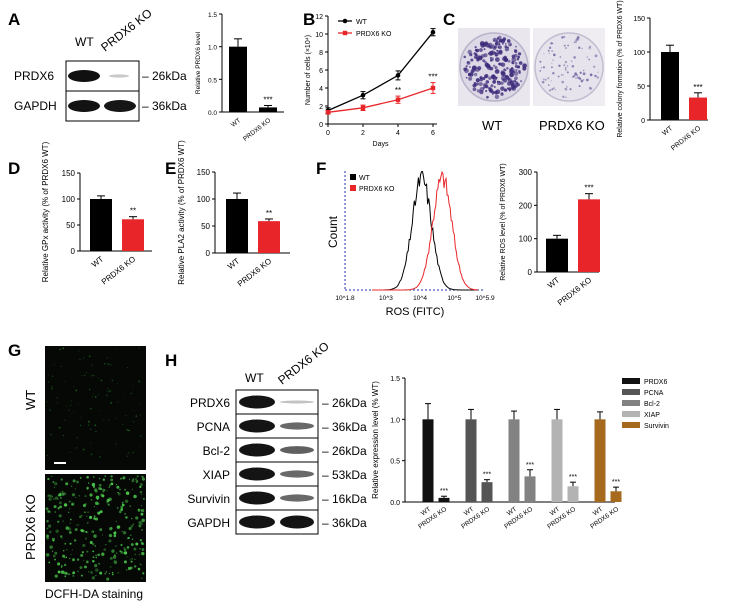 This screenshot has height=604, width=740. What do you see at coordinates (655, 382) in the screenshot?
I see `legend-label-H: PRDX6` at bounding box center [655, 382].